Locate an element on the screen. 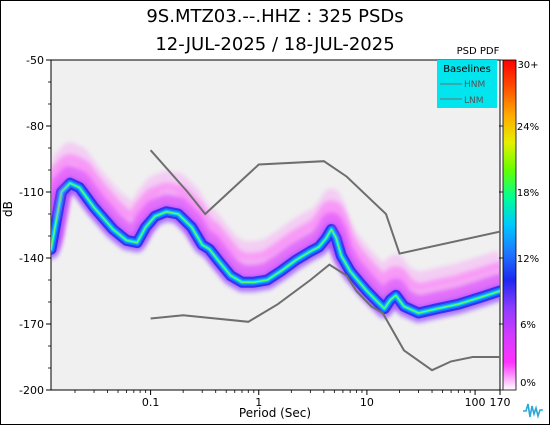 This screenshot has width=550, height=425. legend-entry-hnm: HNM is located at coordinates (474, 85).